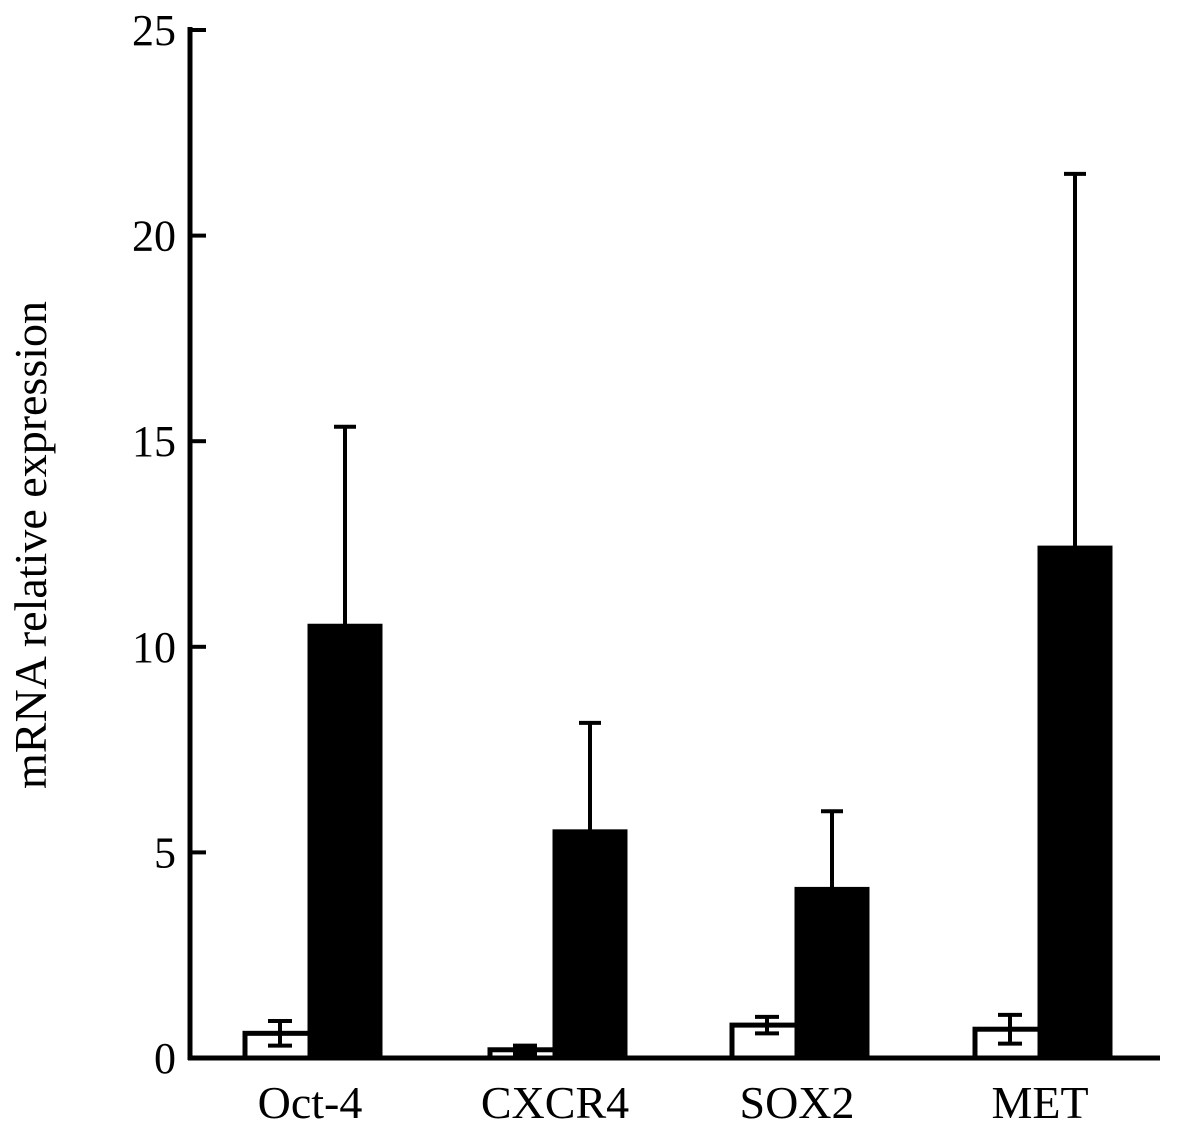 This screenshot has width=1181, height=1122. I want to click on y-tick-label: 25, so click(154, 30).